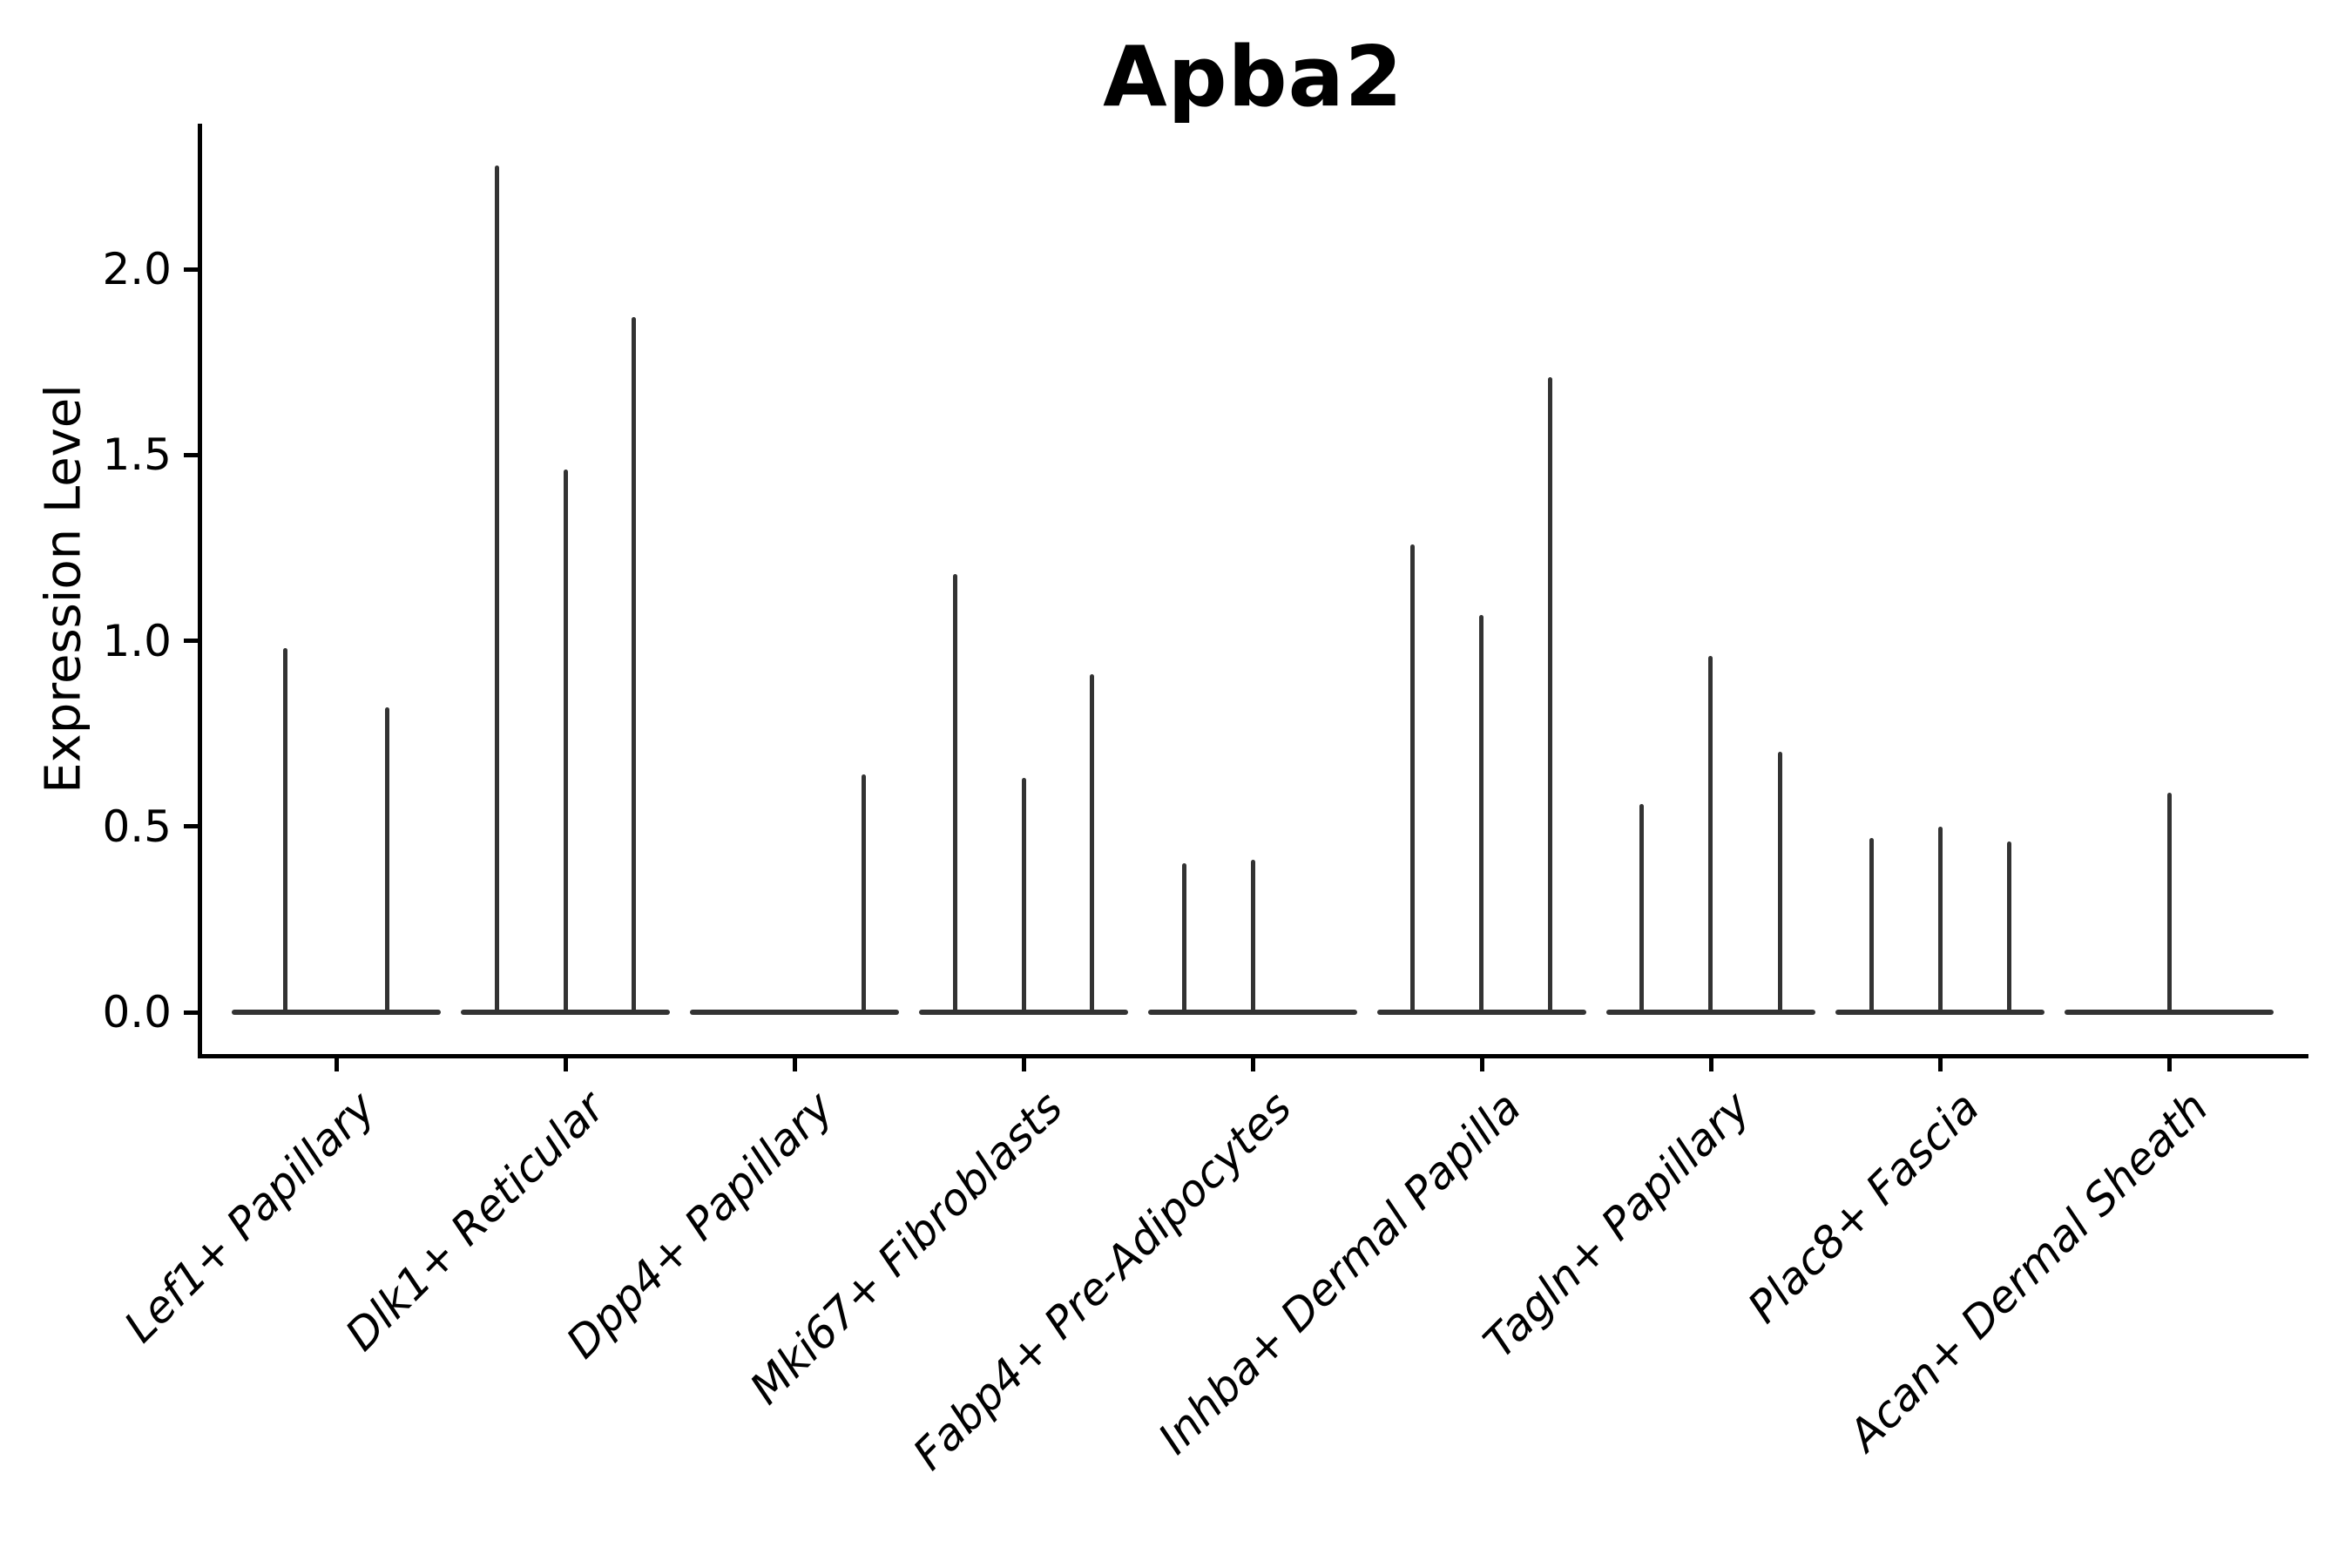 The width and height of the screenshot is (2352, 1568). I want to click on y-tick-label: 0.0, so click(137, 1012).